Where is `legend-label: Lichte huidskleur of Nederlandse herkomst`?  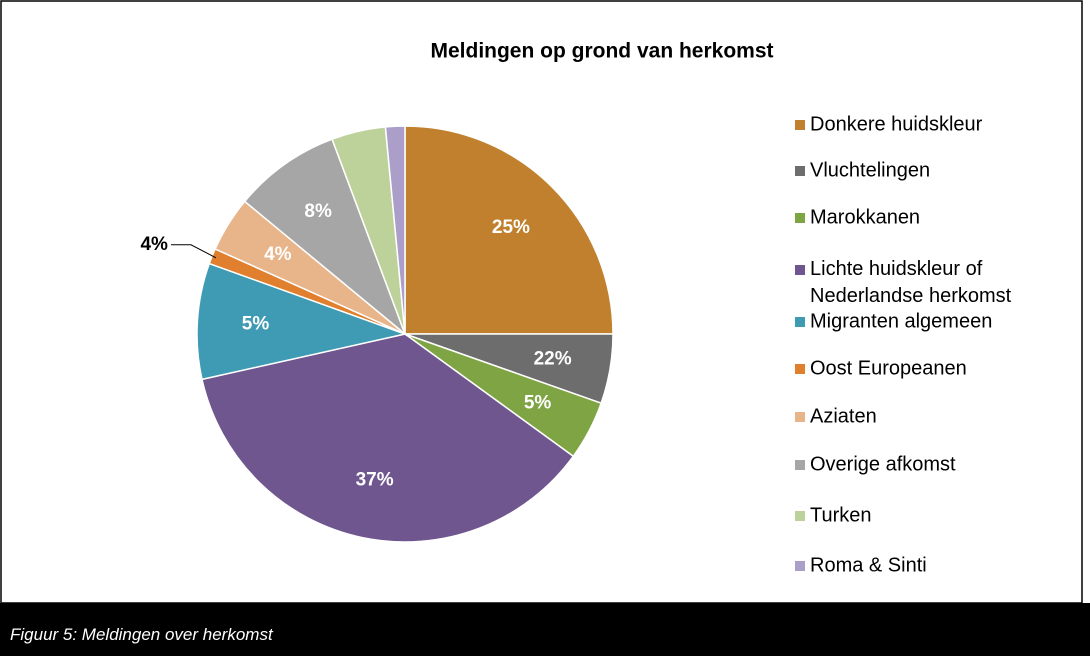 legend-label: Lichte huidskleur of Nederlandse herkomst is located at coordinates (911, 282).